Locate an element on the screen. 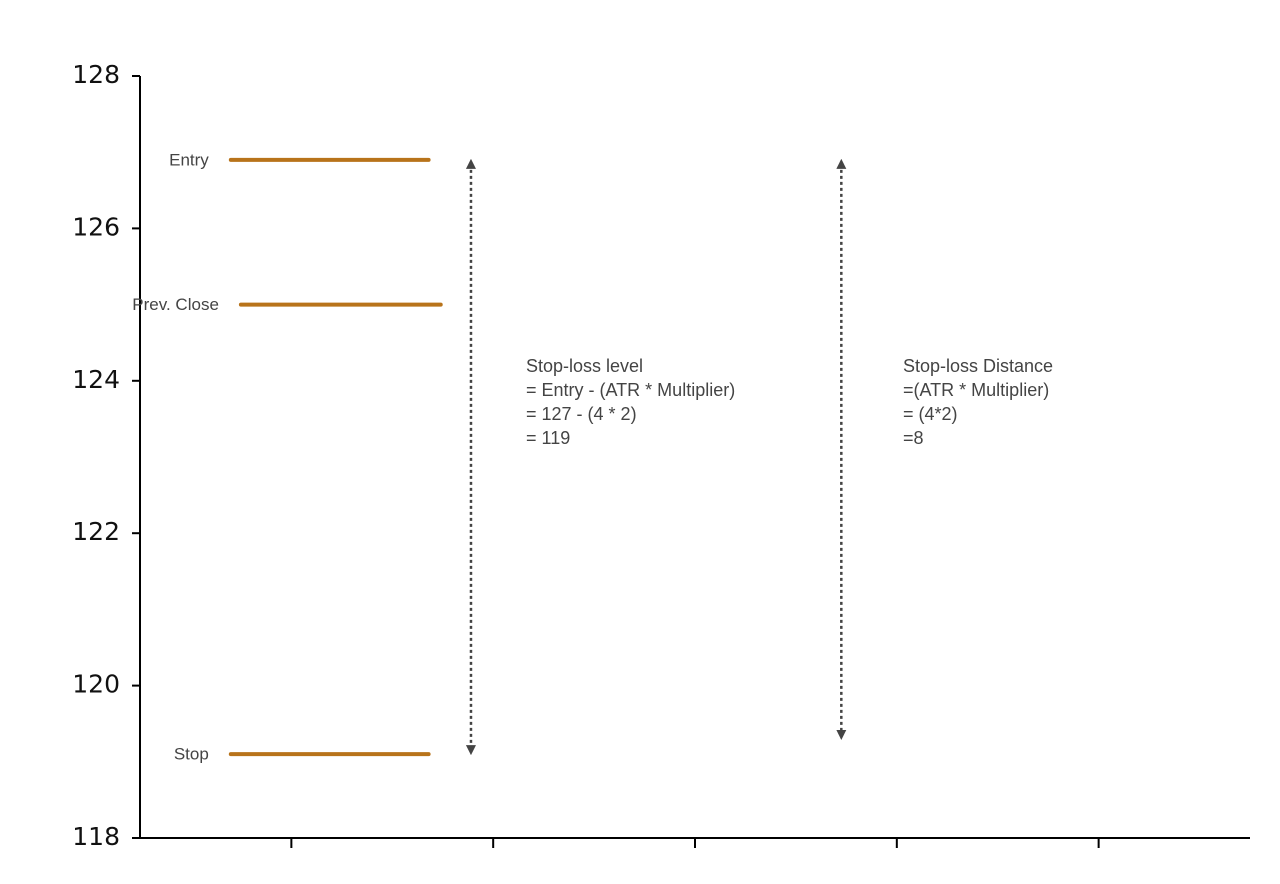 The height and width of the screenshot is (884, 1280). annotation-line: = Entry - (ATR * Multiplier) is located at coordinates (630, 390).